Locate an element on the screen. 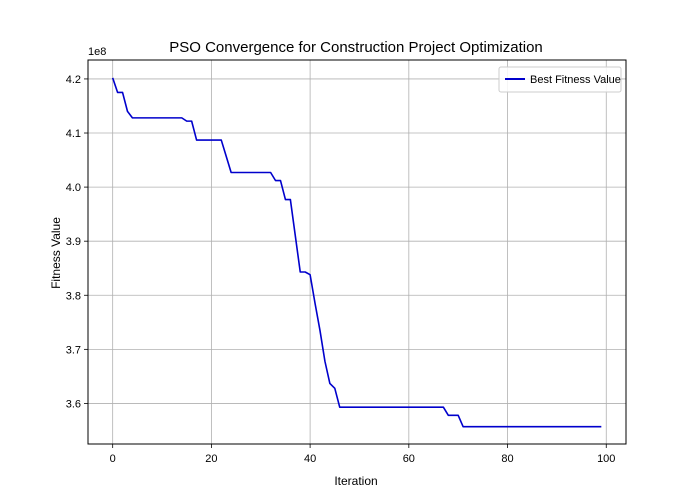 Image resolution: width=696 pixels, height=500 pixels. y-axis-label: Fitness Value is located at coordinates (56, 253).